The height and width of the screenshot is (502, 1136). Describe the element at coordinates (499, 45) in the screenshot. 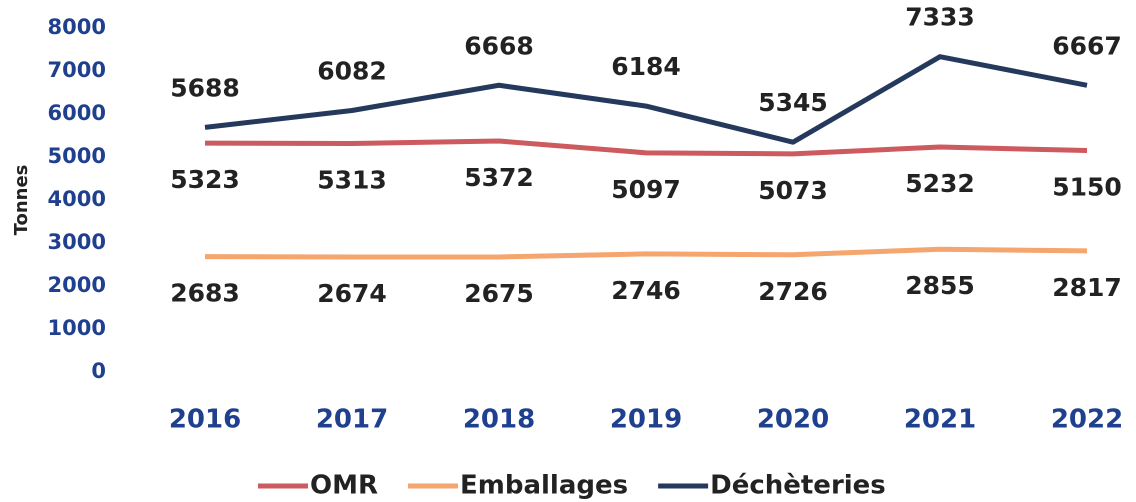

I see `data-label: 6668` at that location.